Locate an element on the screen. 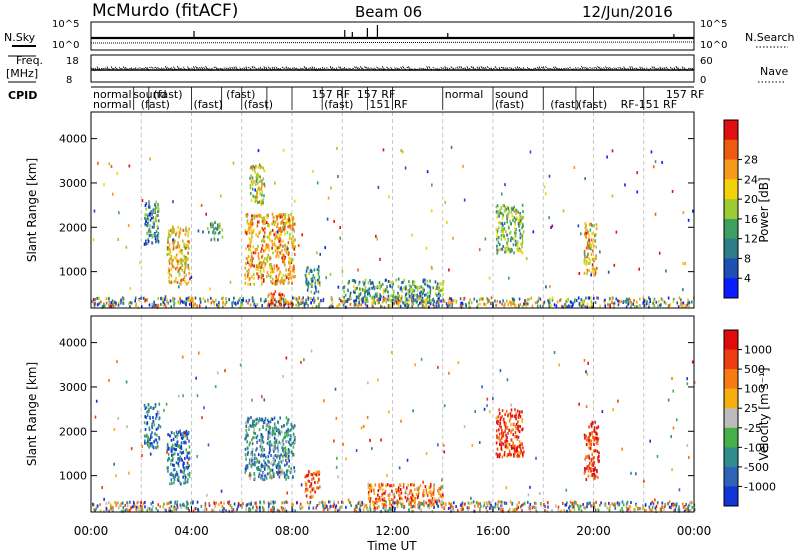  cpid-entry: (fast) is located at coordinates (155, 104).